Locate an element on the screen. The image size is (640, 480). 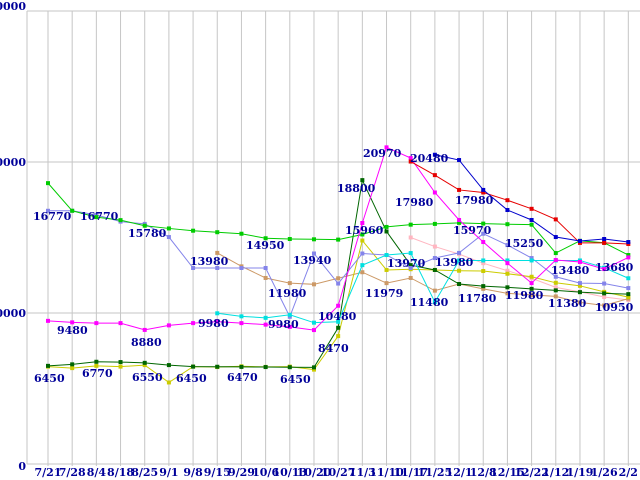
y-tick-label: 10000 is located at coordinates (13, 313).